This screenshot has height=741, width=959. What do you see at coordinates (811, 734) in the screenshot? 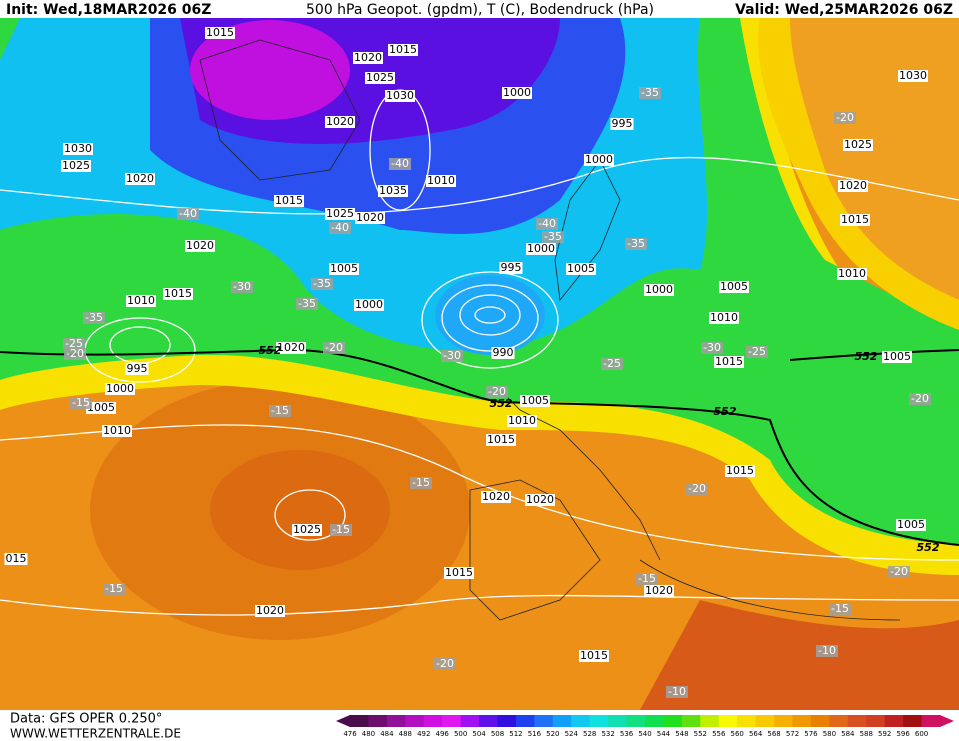
I see `colorbar-label: 576` at bounding box center [811, 734].